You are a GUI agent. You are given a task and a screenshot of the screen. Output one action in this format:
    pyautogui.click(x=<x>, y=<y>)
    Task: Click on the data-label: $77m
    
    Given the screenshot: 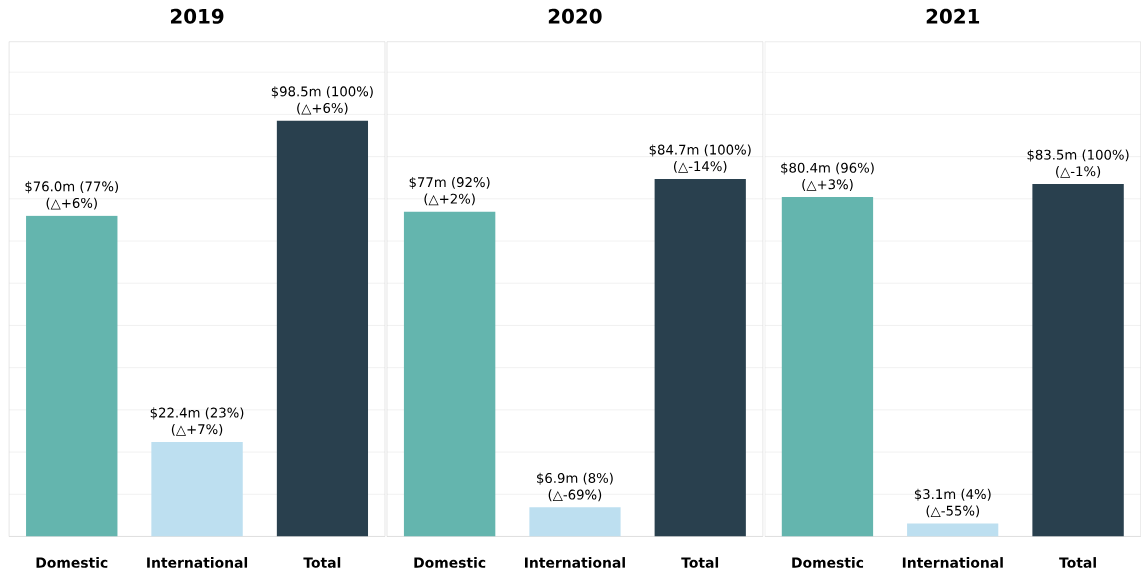 What is the action you would take?
    pyautogui.click(x=427, y=182)
    